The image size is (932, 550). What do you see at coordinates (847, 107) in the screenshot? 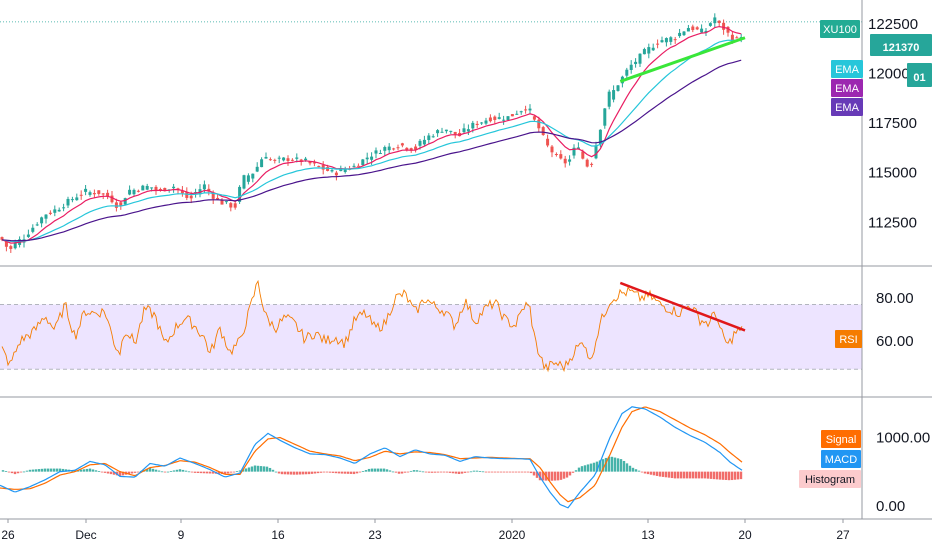
I see `ema-legend-3: EMA` at bounding box center [847, 107].